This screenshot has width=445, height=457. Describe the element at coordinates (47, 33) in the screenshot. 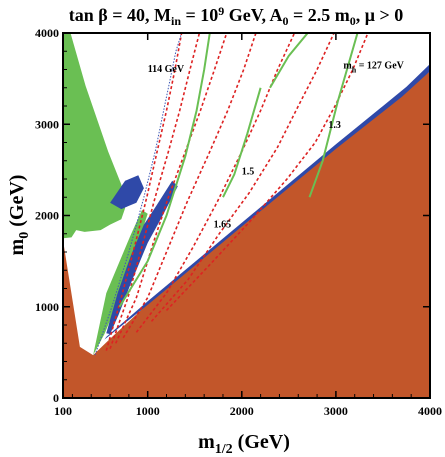

I see `y-tick-label-4: 4000` at that location.